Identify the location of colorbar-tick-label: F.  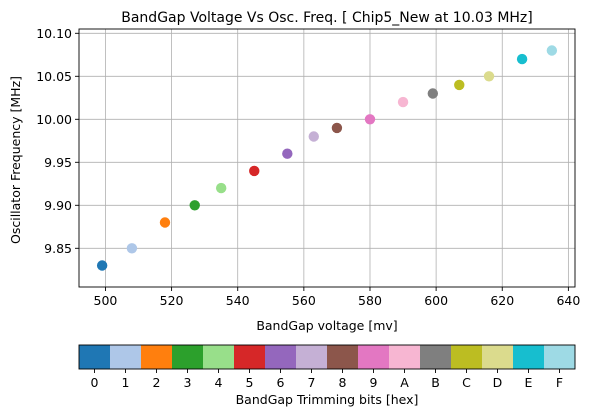
(559, 382).